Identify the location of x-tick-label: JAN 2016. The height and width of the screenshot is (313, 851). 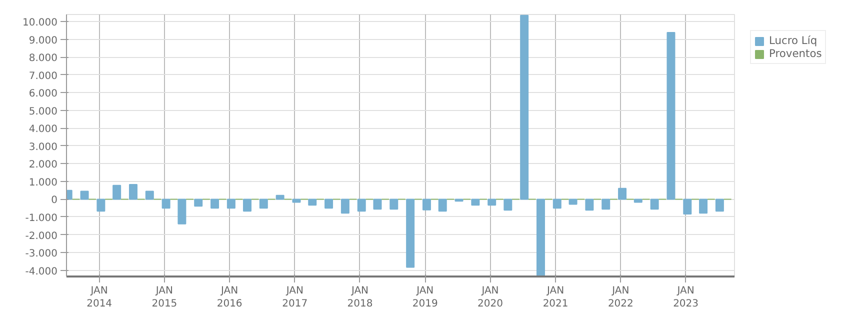
(229, 298).